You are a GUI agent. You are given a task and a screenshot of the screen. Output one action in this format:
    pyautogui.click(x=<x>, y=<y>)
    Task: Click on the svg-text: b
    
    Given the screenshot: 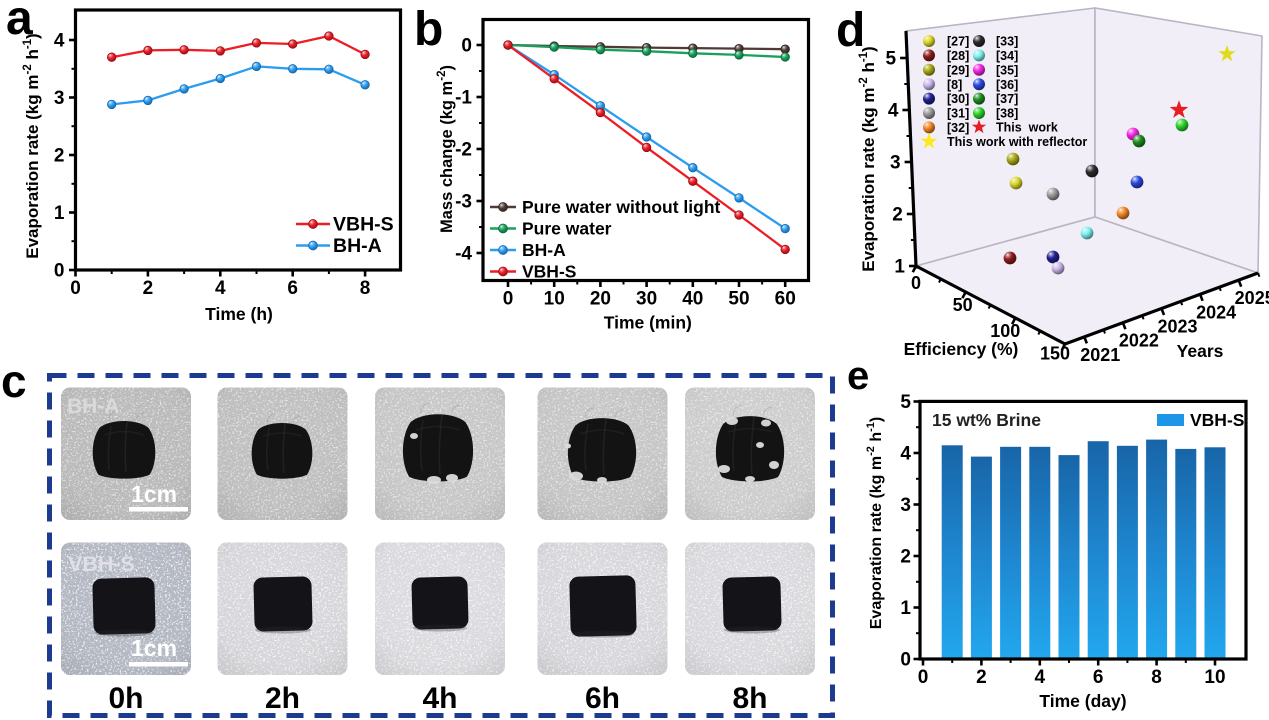 What is the action you would take?
    pyautogui.click(x=428, y=29)
    